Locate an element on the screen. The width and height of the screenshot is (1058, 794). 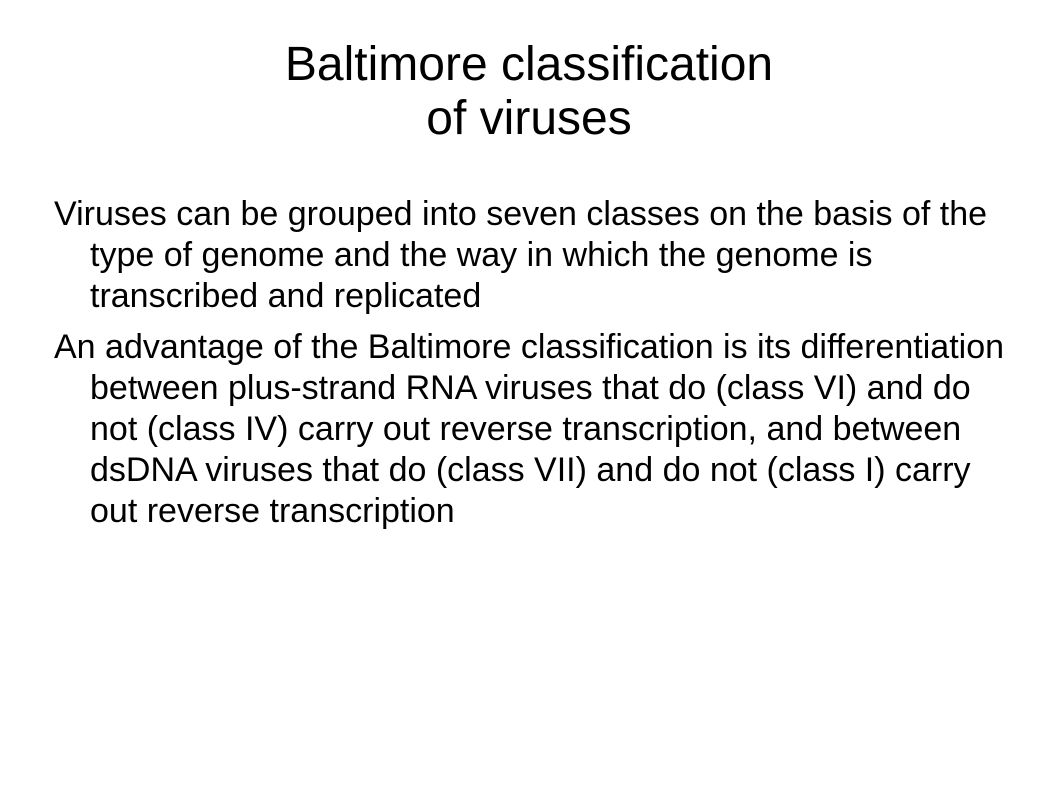
slide-title-line-2: of viruses is located at coordinates (529, 118).